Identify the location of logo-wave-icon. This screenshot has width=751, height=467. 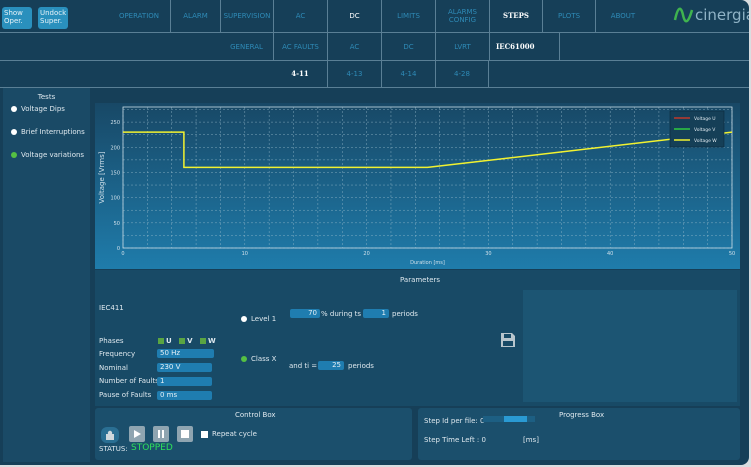
(683, 15).